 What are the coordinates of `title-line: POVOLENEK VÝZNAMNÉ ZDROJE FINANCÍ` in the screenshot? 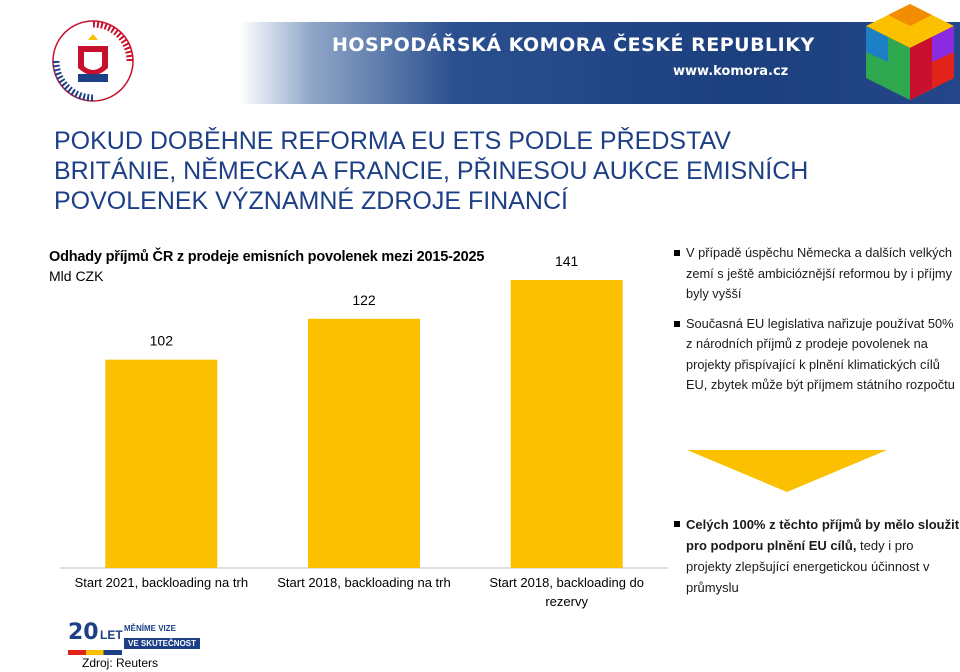 It's located at (311, 201).